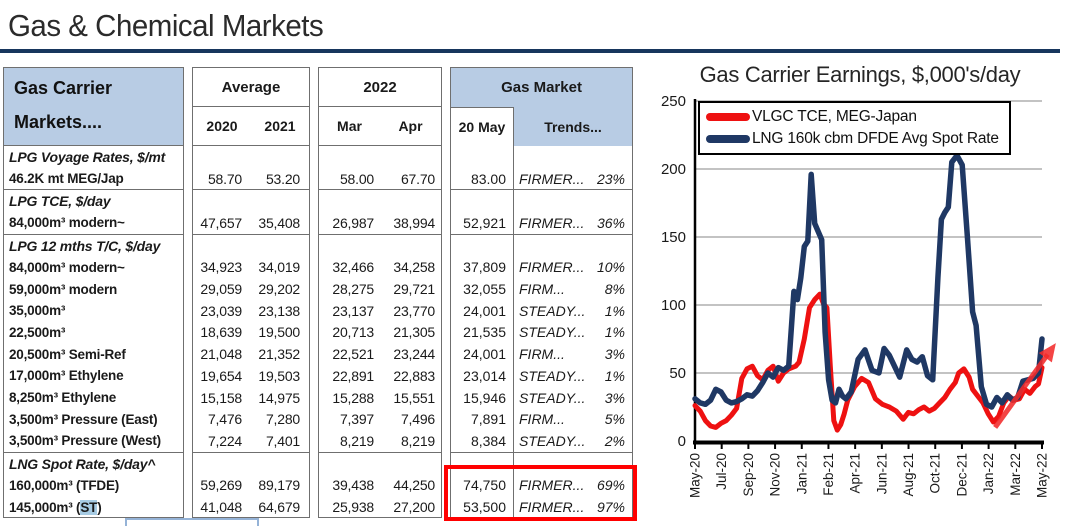 The height and width of the screenshot is (526, 1080). Describe the element at coordinates (541, 289) in the screenshot. I see `gas-market-values-row: 32,055 FIRM... 8%` at that location.